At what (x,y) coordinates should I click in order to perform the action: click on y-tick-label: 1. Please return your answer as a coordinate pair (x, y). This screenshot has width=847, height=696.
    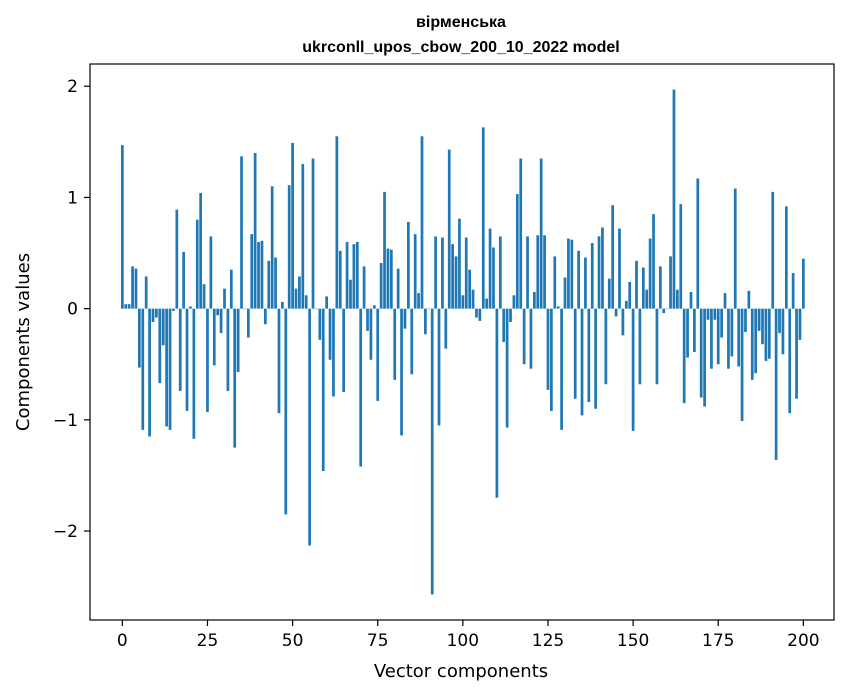
    Looking at the image, I should click on (72, 198).